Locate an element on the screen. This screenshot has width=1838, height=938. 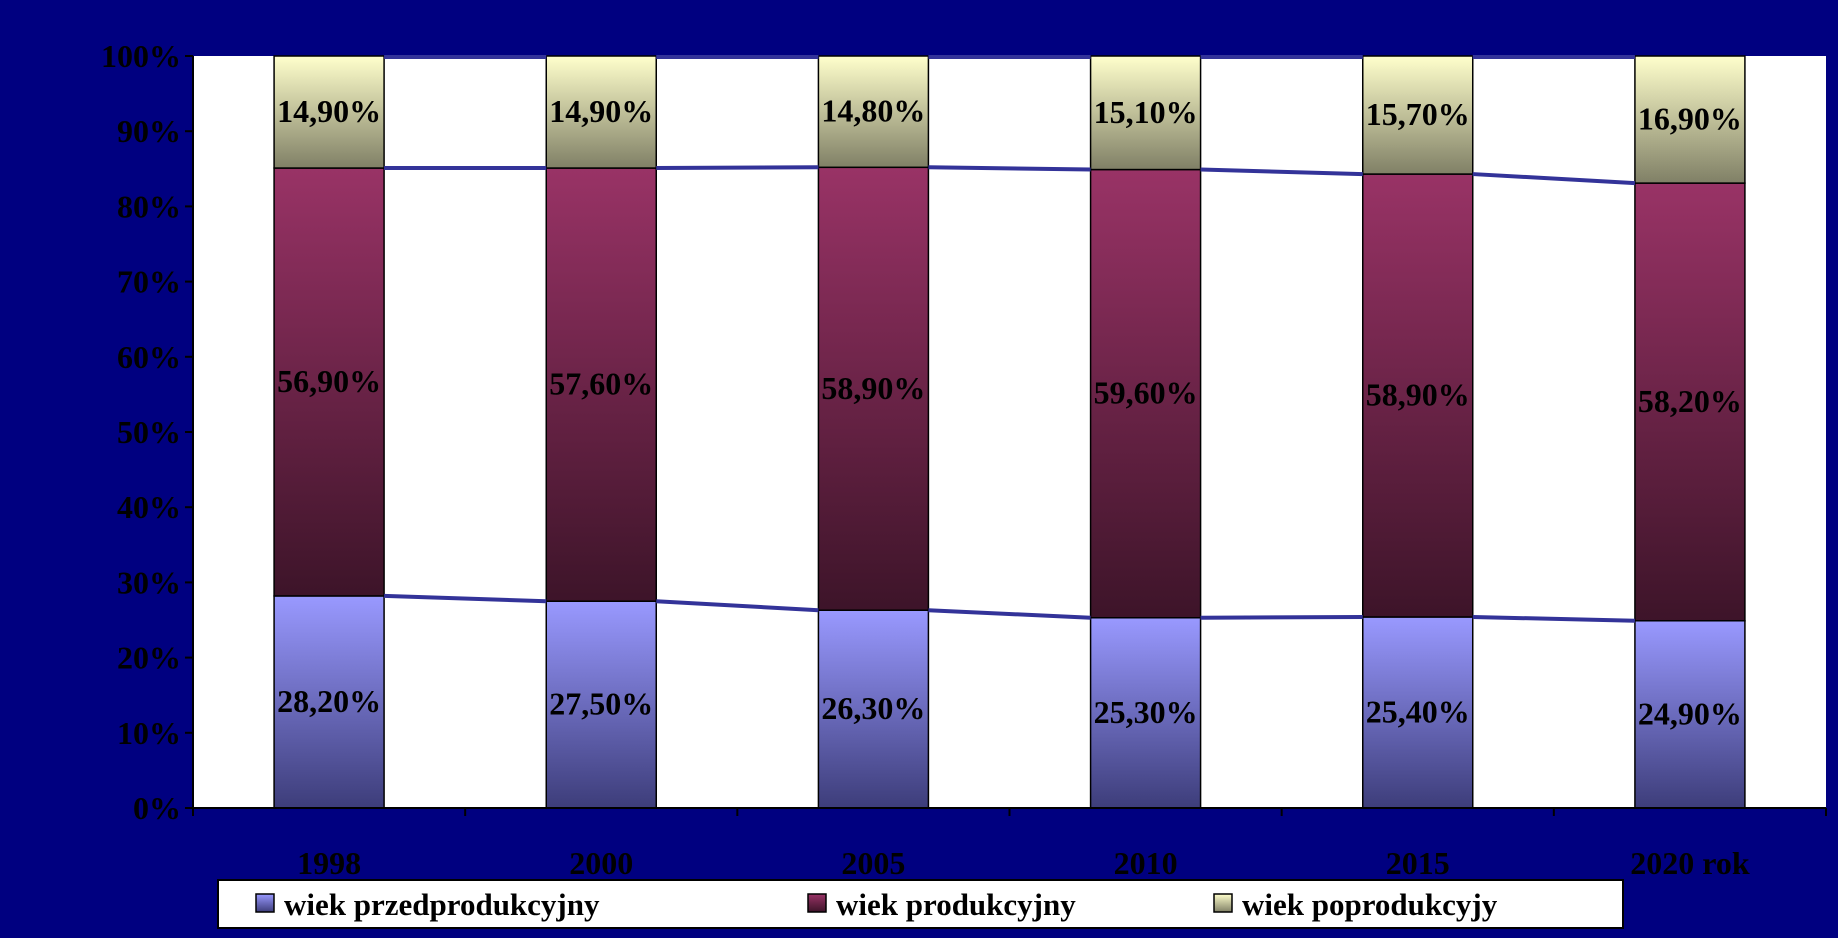
data-label-1-0: 56,90% is located at coordinates (329, 381).